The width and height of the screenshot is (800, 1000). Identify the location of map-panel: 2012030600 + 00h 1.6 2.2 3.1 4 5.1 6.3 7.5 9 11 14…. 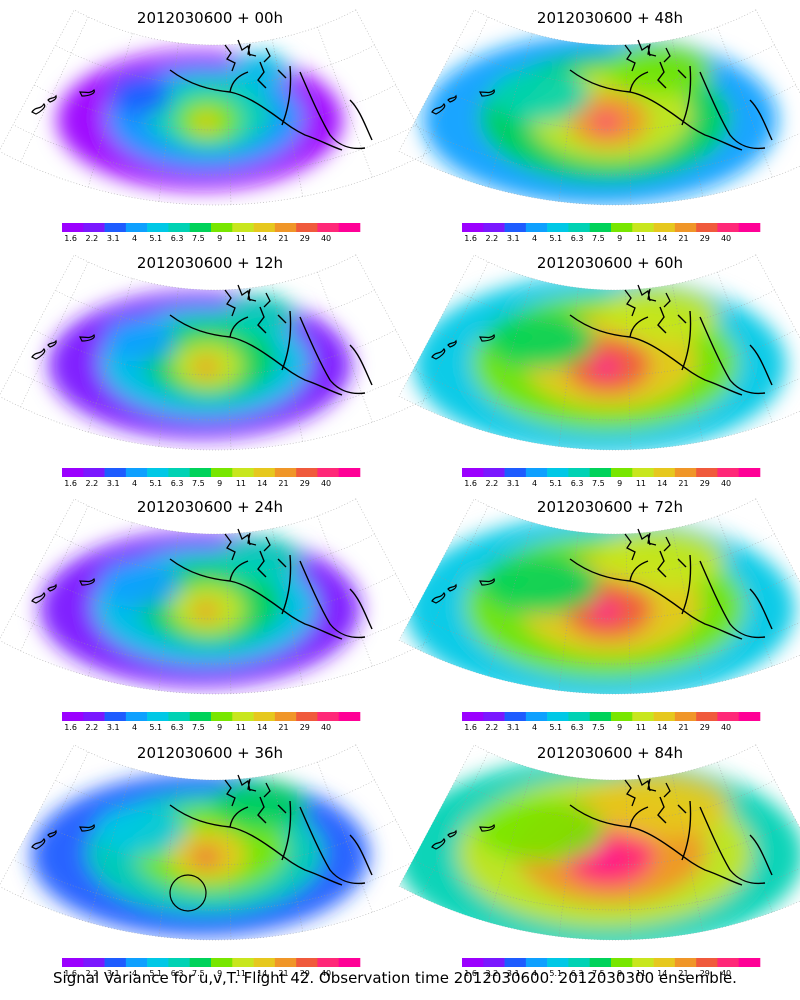
(216, 126).